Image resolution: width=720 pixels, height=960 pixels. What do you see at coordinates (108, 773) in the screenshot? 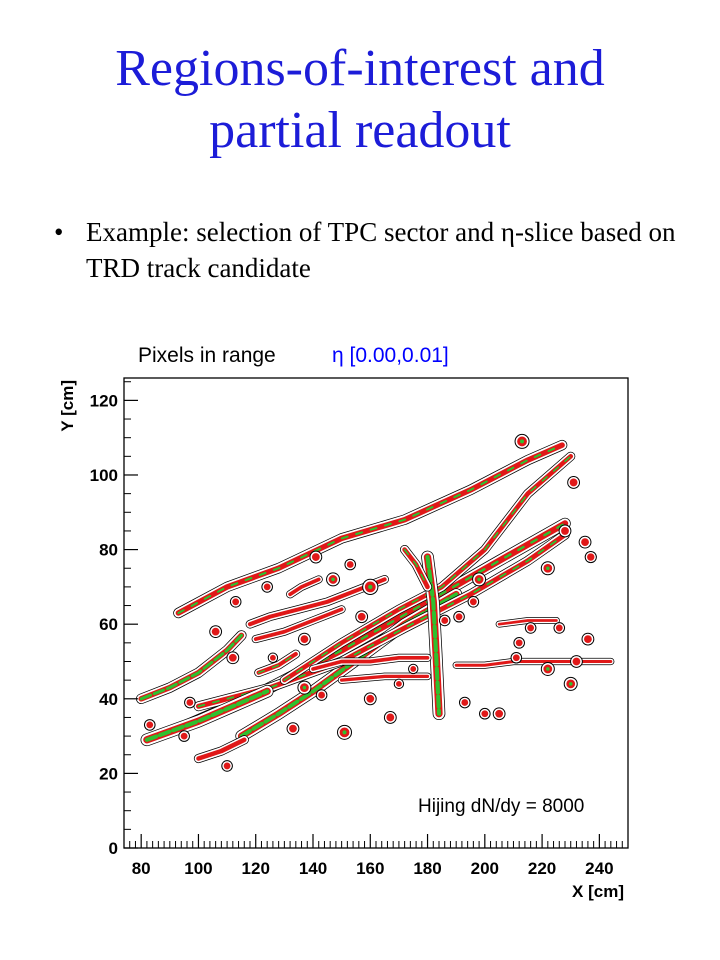
I see `y-tick-label: 20` at bounding box center [108, 773].